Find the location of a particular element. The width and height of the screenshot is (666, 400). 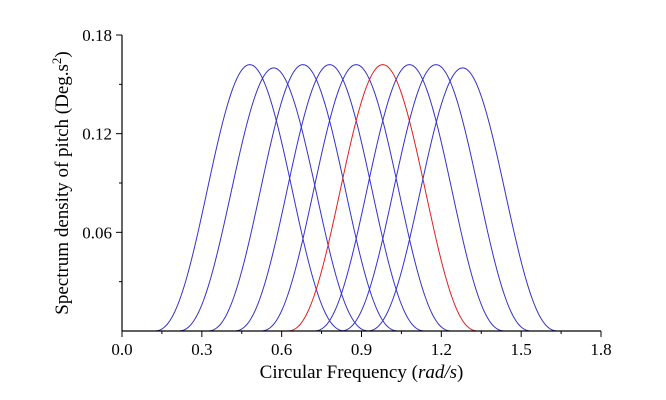

y-tick-label: 0.06 is located at coordinates (97, 232).